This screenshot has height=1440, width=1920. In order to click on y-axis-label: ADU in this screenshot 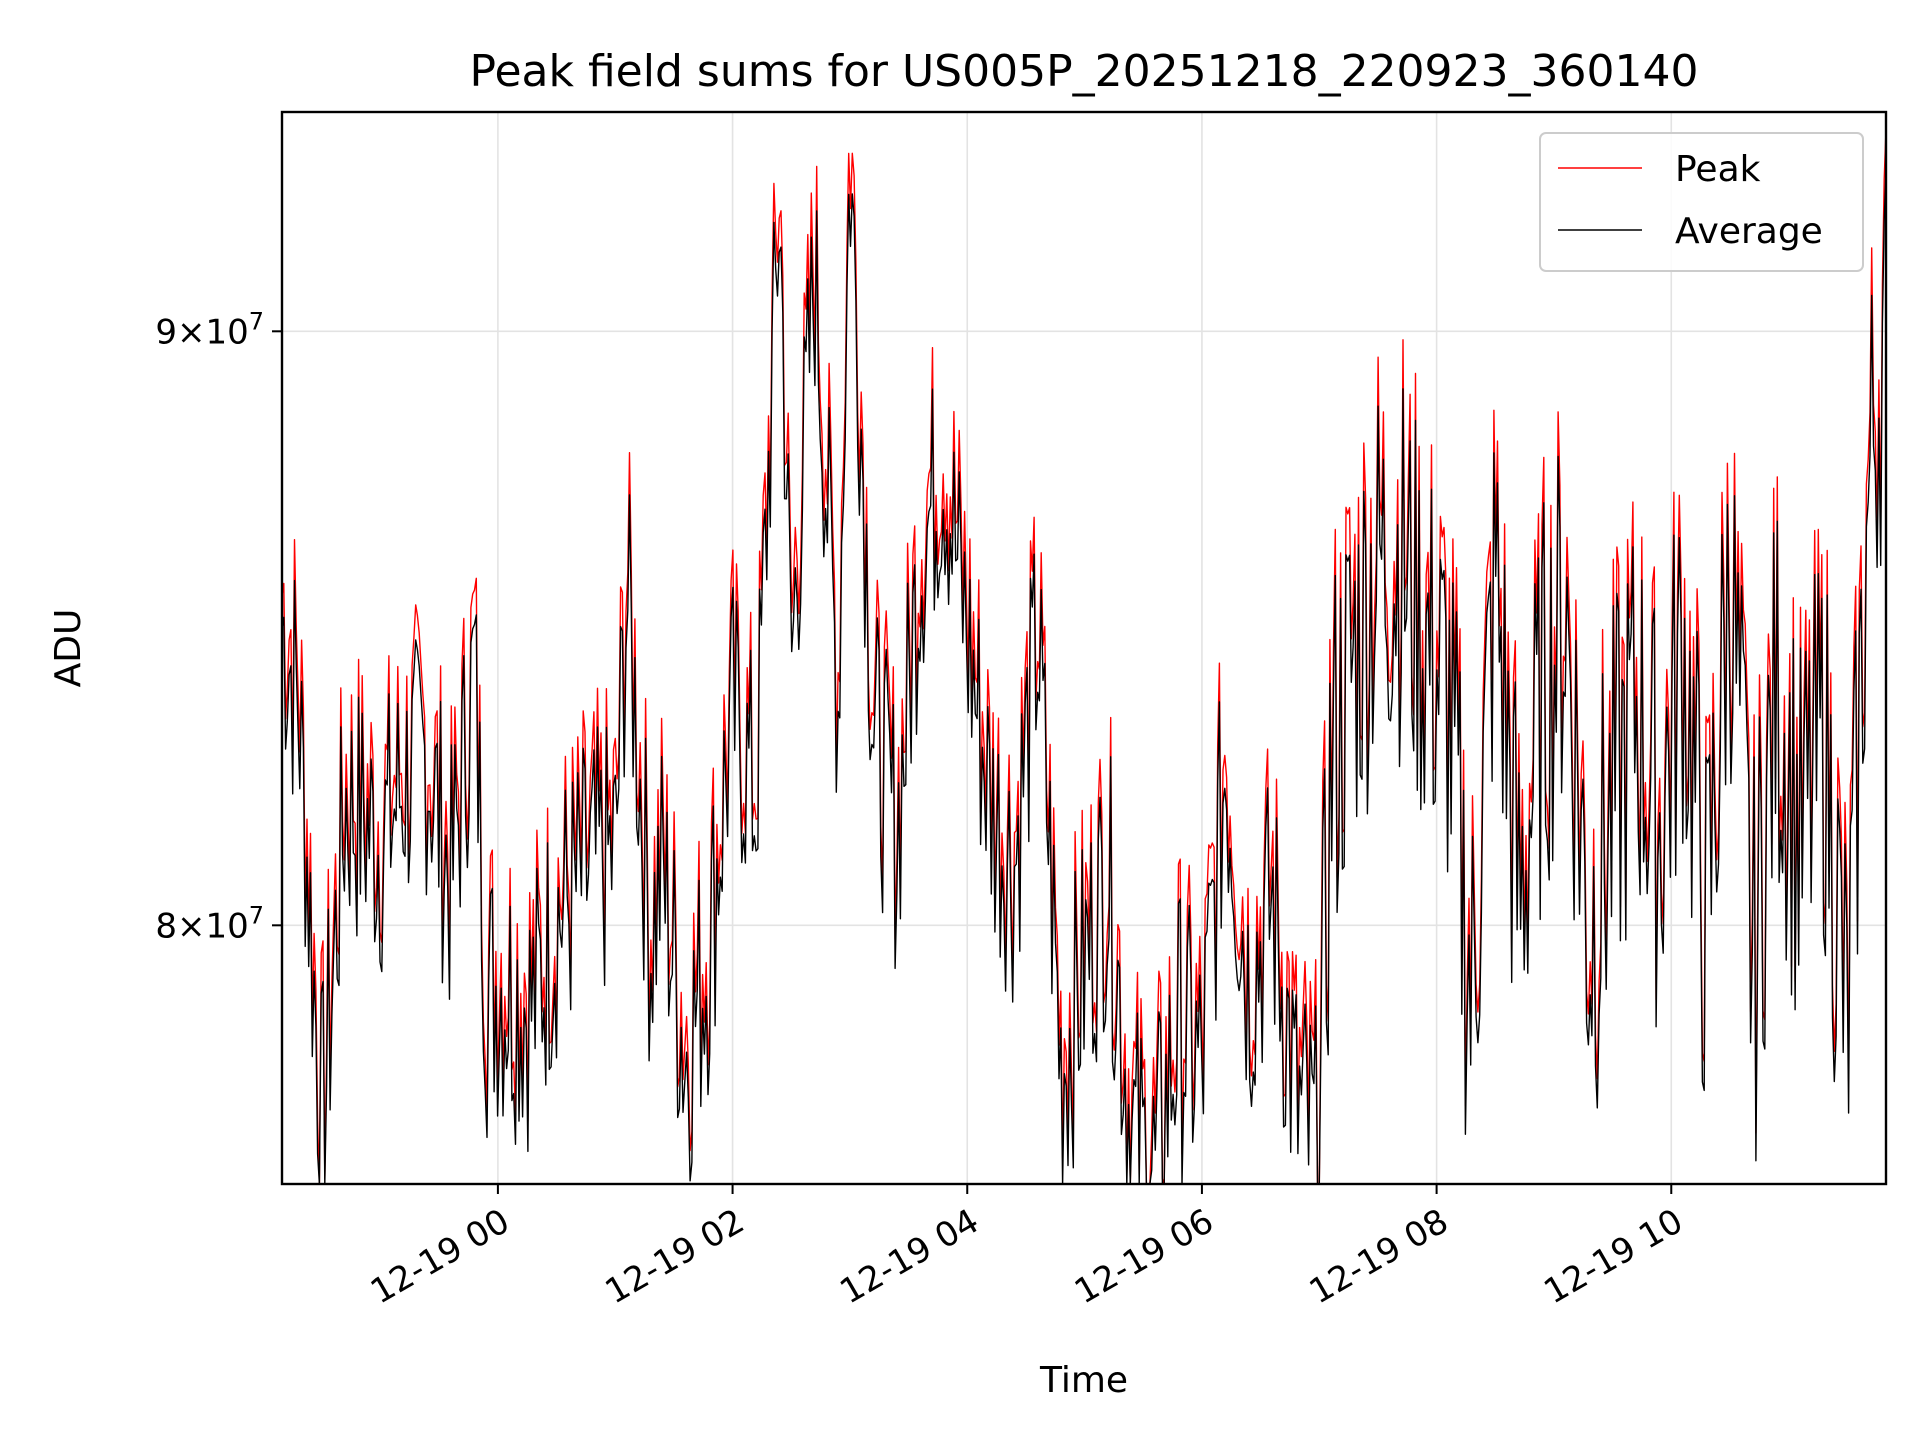, I will do `click(68, 648)`.